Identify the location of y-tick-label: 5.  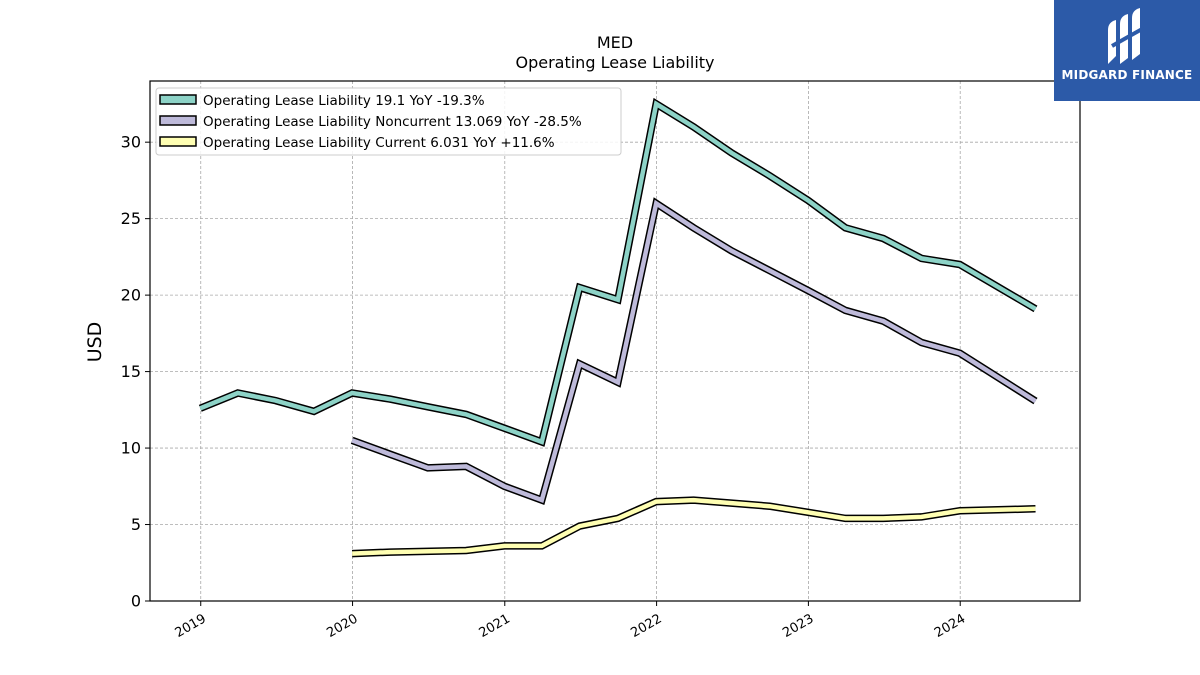
(136, 524).